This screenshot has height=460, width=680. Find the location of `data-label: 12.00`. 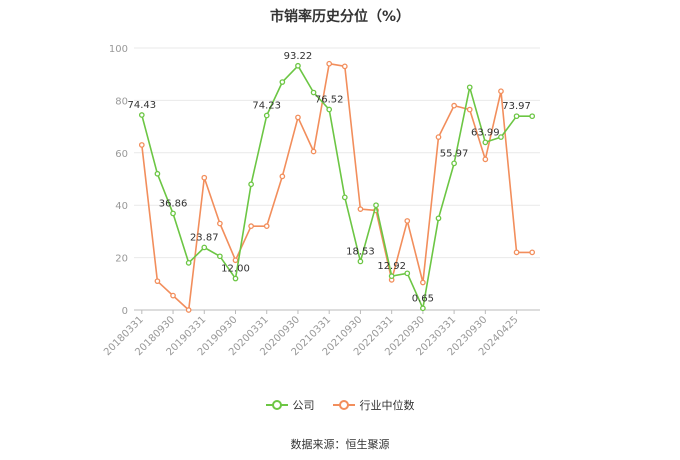

data-label: 12.00 is located at coordinates (235, 269).